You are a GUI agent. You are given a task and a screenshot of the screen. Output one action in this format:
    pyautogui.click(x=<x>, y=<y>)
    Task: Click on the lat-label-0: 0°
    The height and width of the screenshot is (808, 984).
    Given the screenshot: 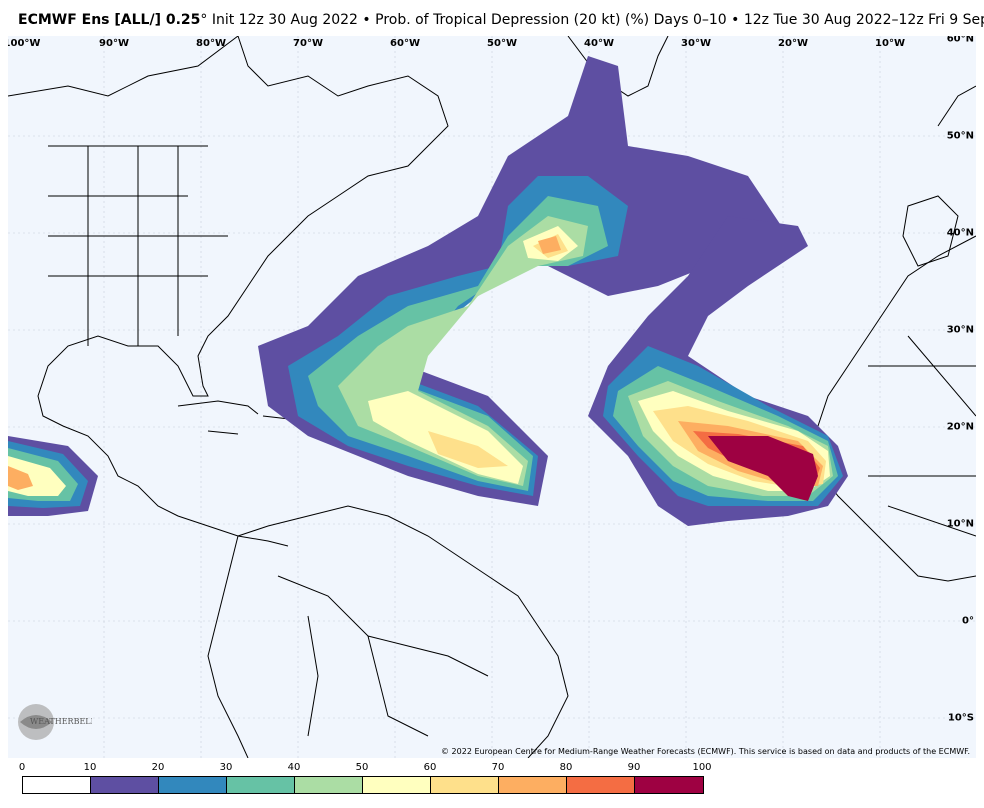 What is the action you would take?
    pyautogui.click(x=968, y=621)
    